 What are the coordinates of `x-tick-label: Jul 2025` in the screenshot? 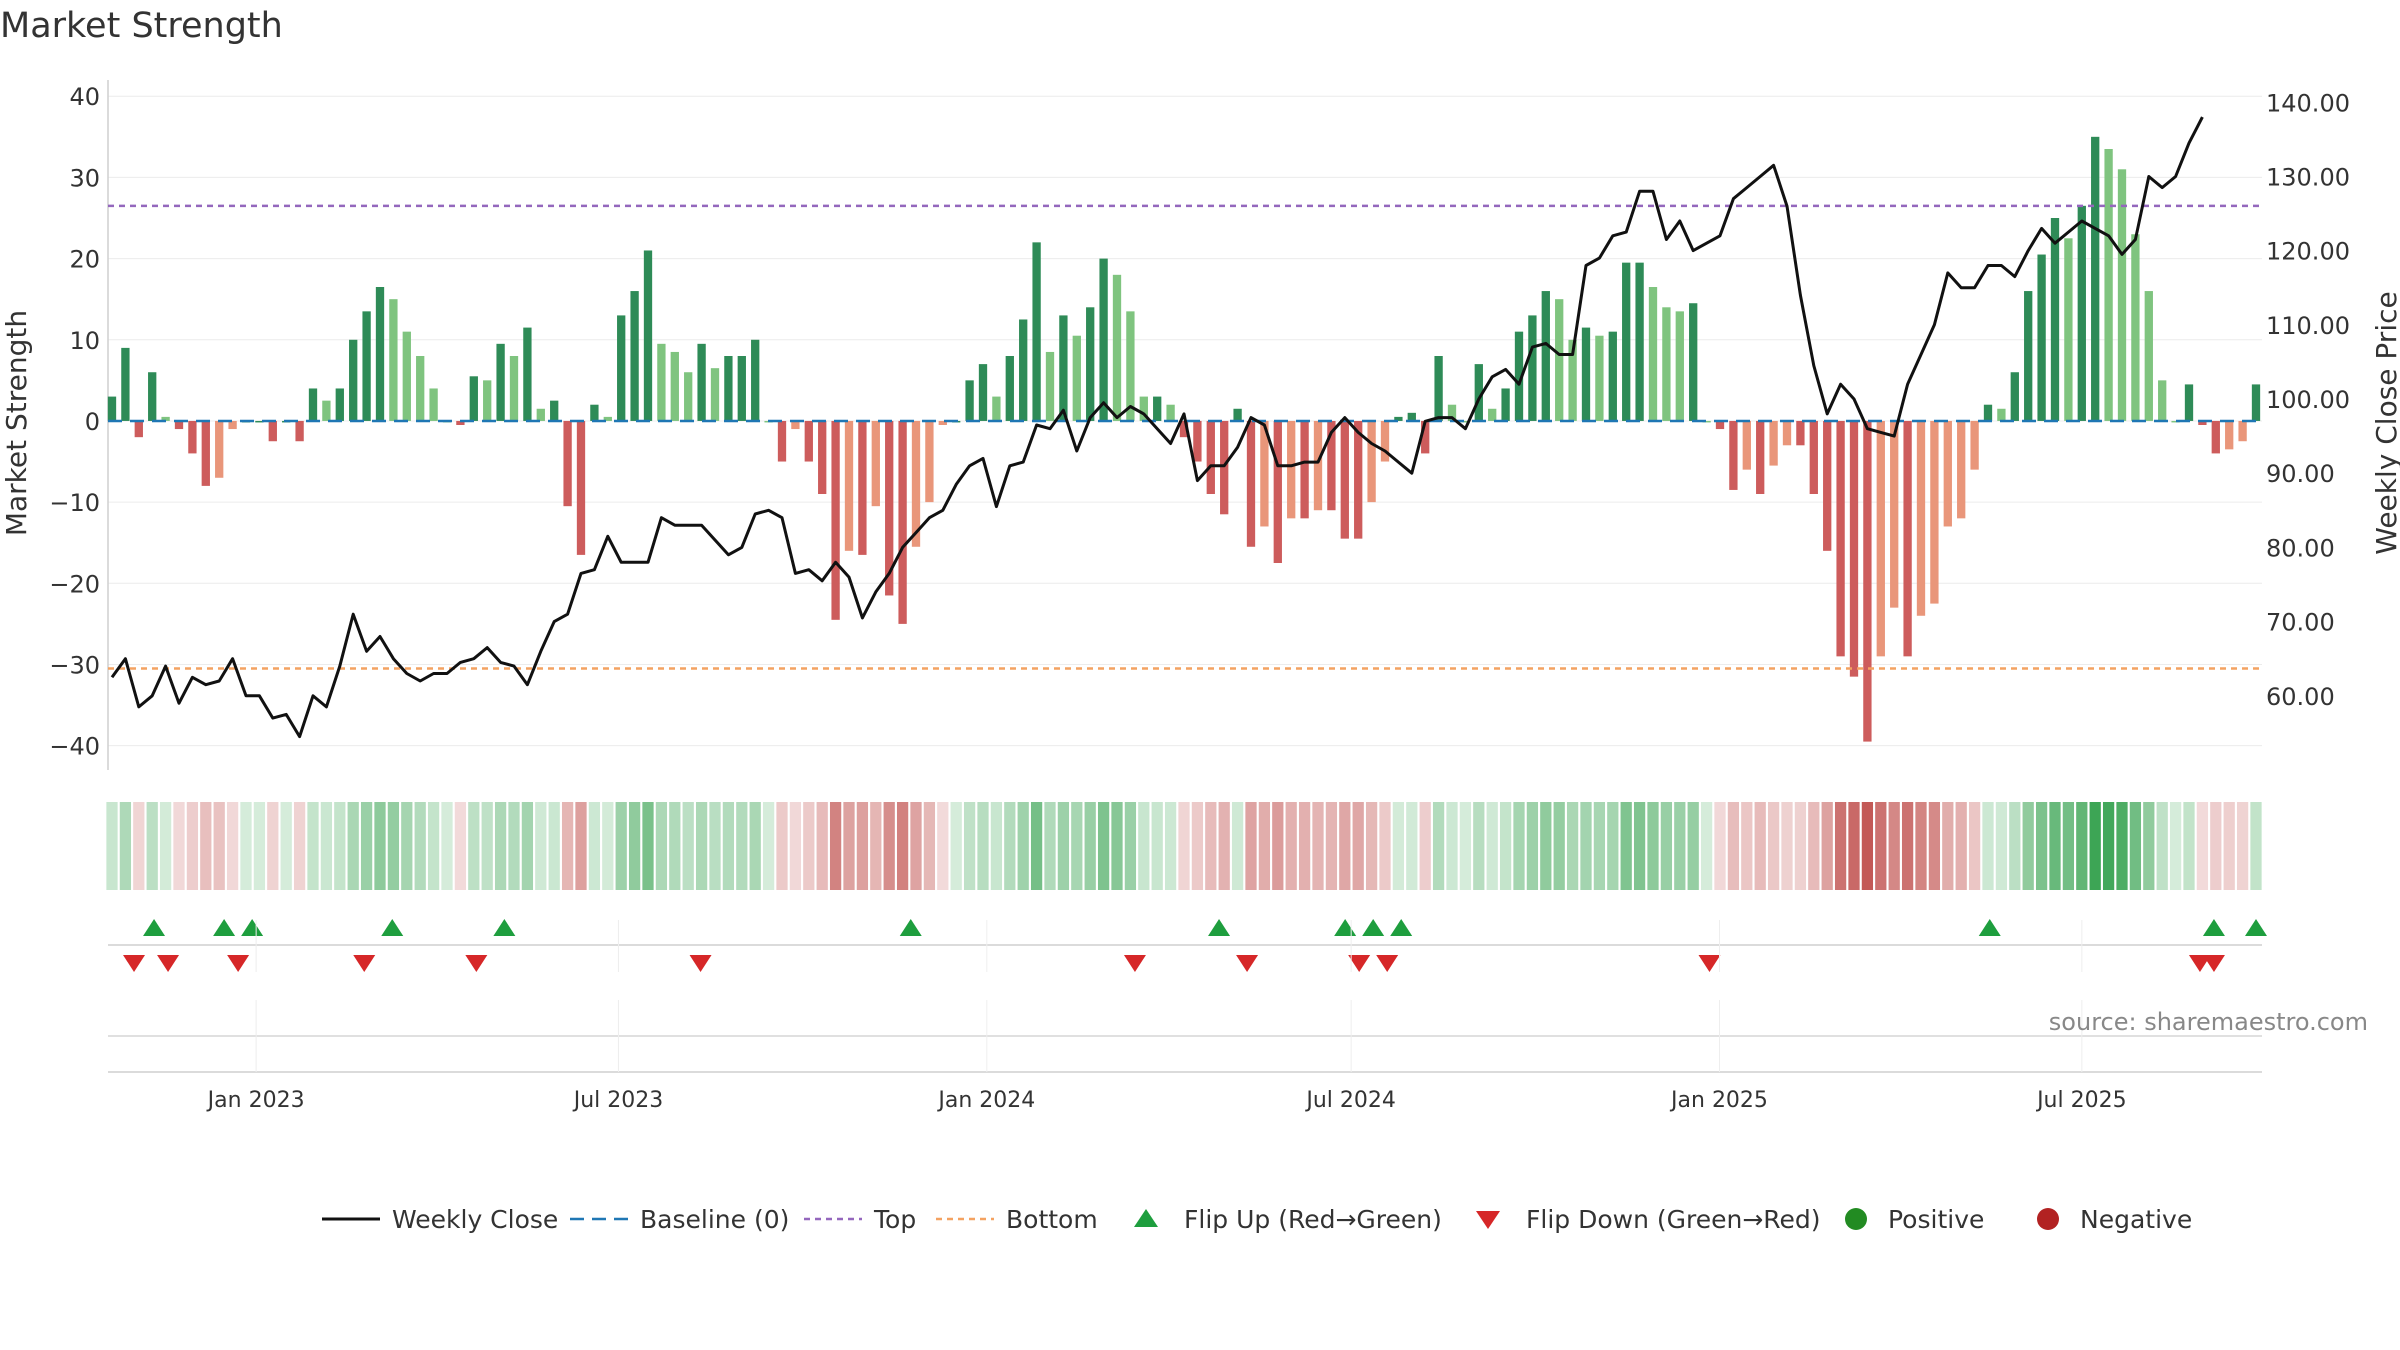 It's located at (2081, 1100).